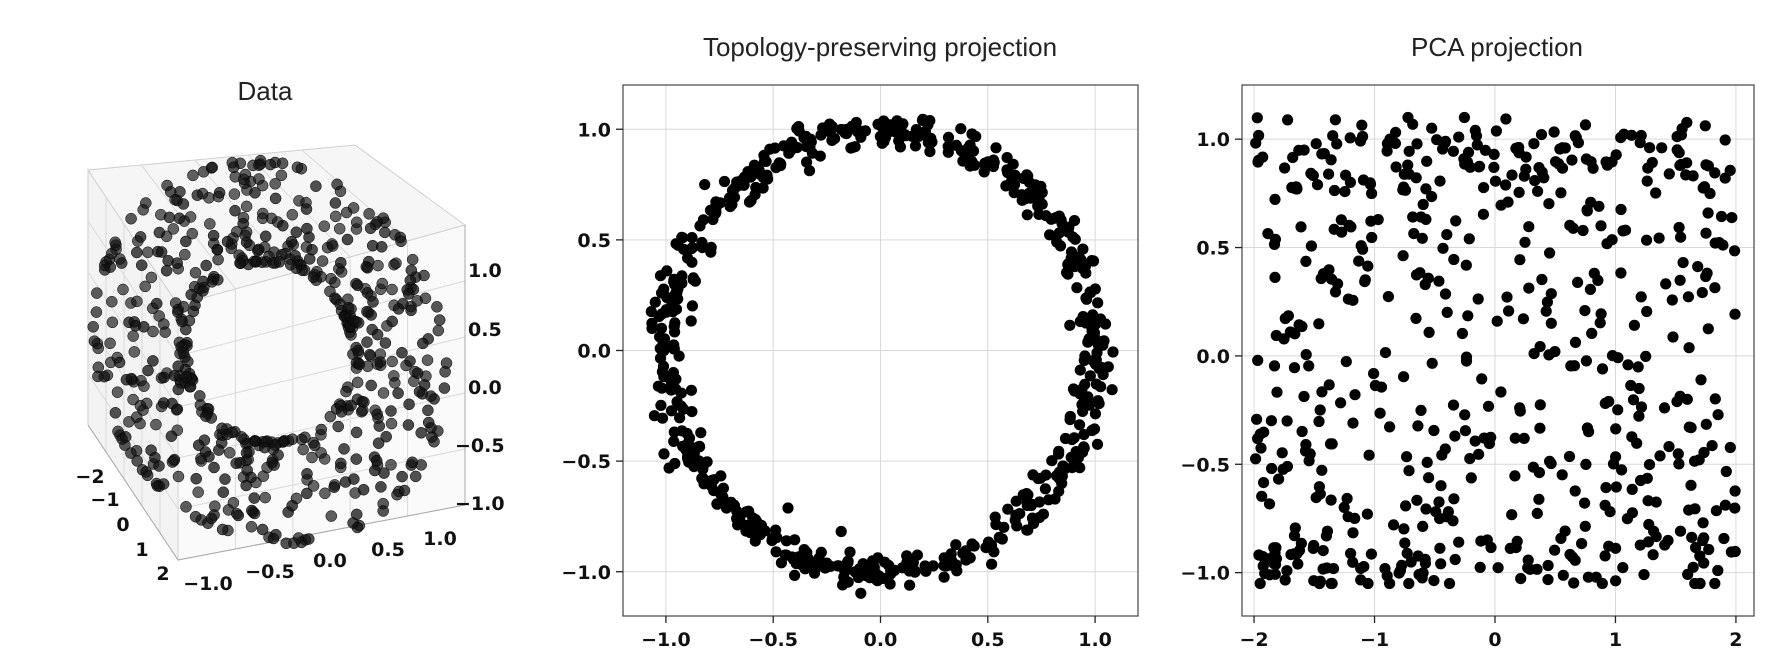  Describe the element at coordinates (1205, 465) in the screenshot. I see `y-tick-label: −0.5` at that location.